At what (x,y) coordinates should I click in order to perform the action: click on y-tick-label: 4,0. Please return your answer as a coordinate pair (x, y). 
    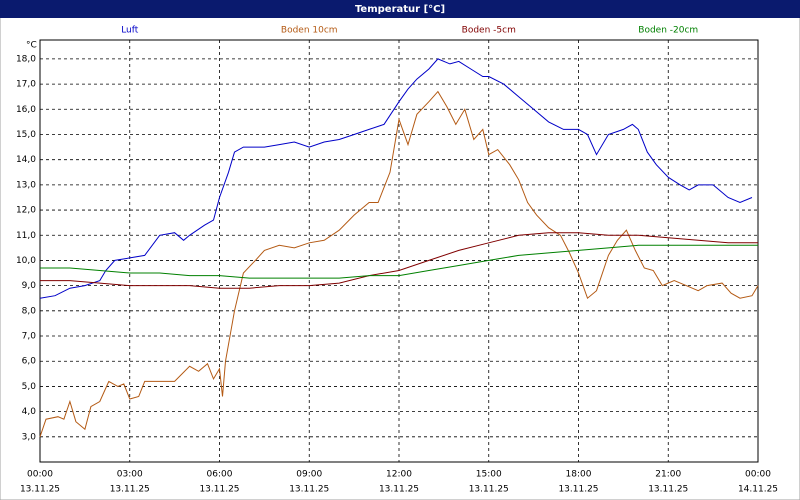
    Looking at the image, I should click on (29, 412).